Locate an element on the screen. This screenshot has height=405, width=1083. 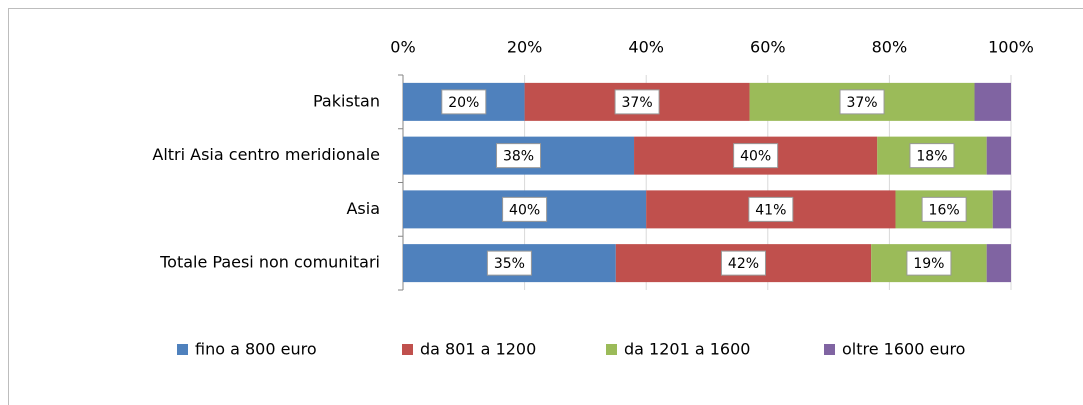
data-label: 42% is located at coordinates (743, 264).